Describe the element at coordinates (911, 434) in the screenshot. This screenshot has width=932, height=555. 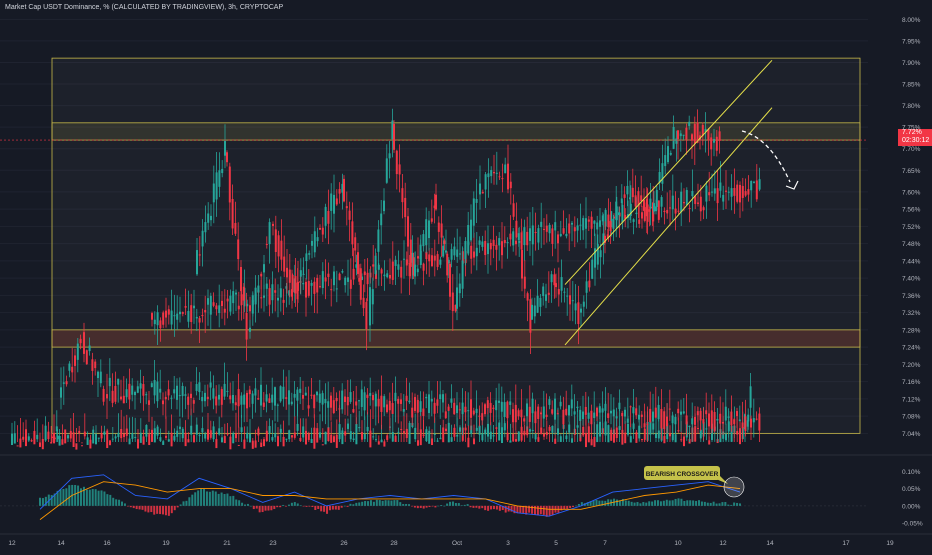
I see `price-tick-label: 7.04%` at that location.